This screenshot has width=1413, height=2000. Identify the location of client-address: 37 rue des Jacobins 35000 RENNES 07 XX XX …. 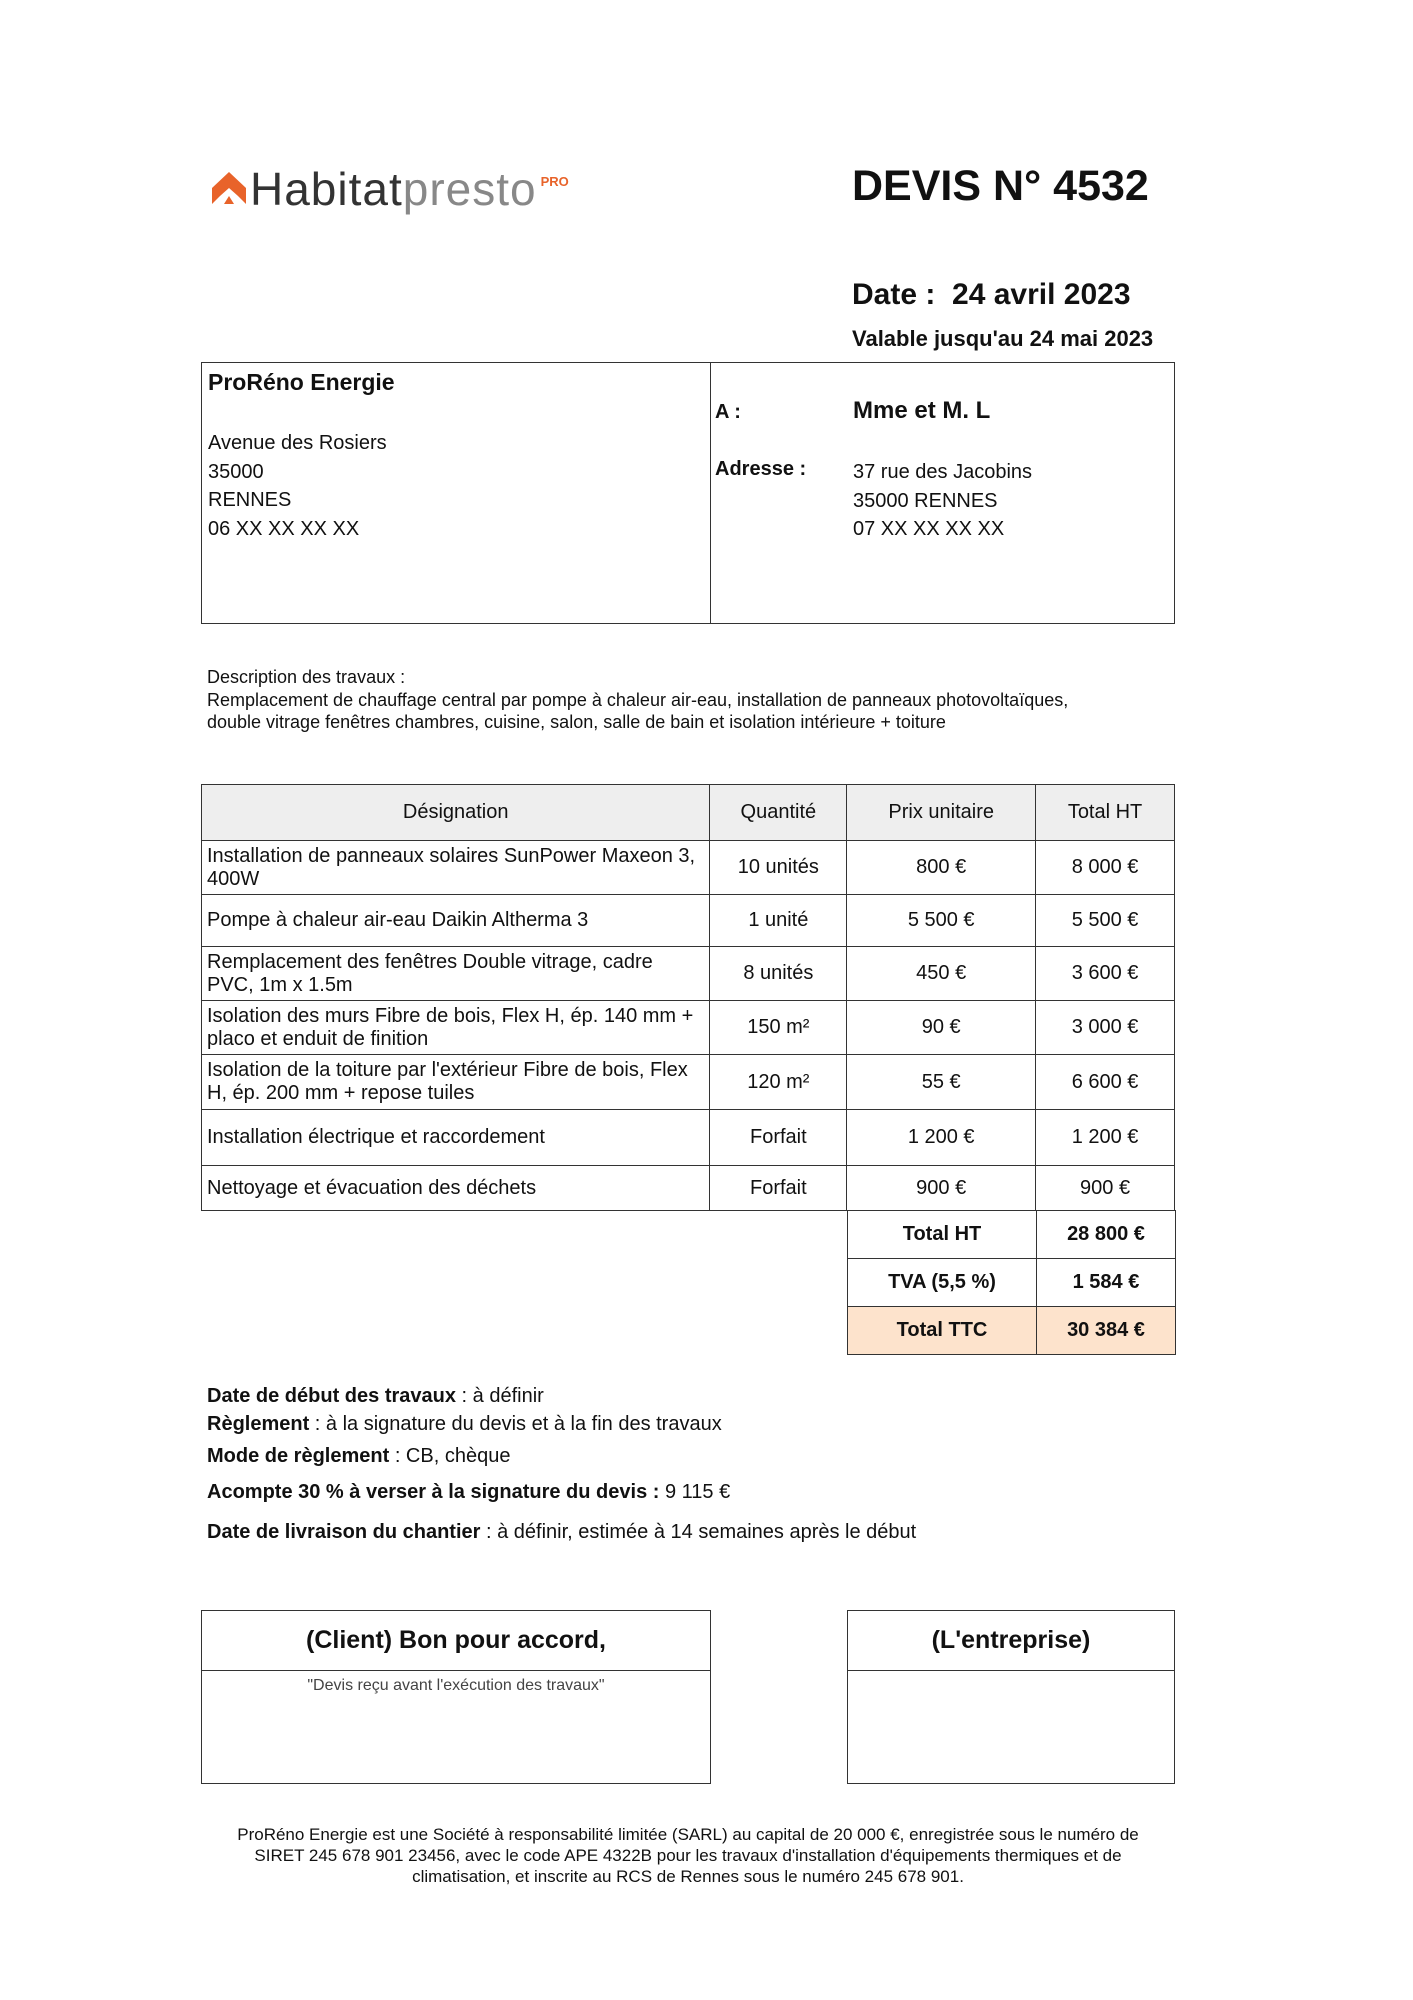
(943, 500).